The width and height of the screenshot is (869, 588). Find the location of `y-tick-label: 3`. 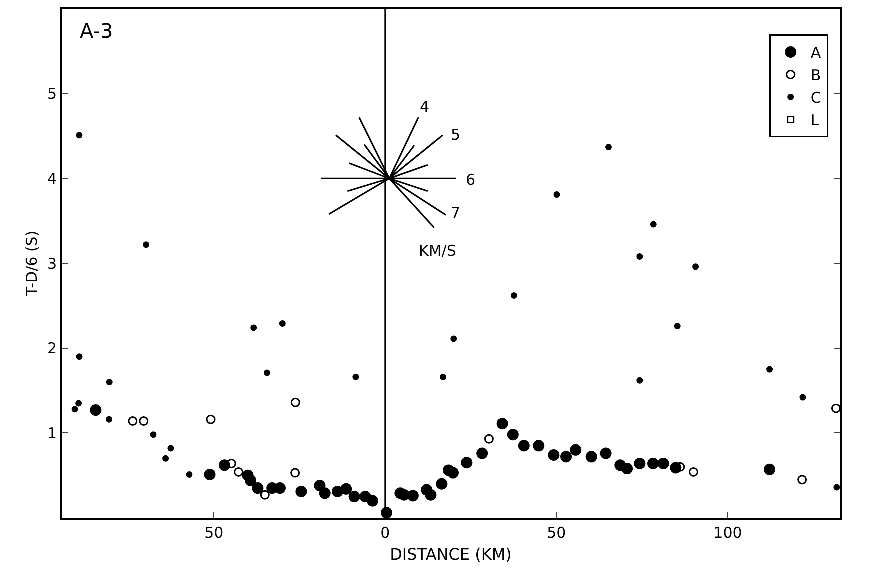

y-tick-label: 3 is located at coordinates (52, 263).